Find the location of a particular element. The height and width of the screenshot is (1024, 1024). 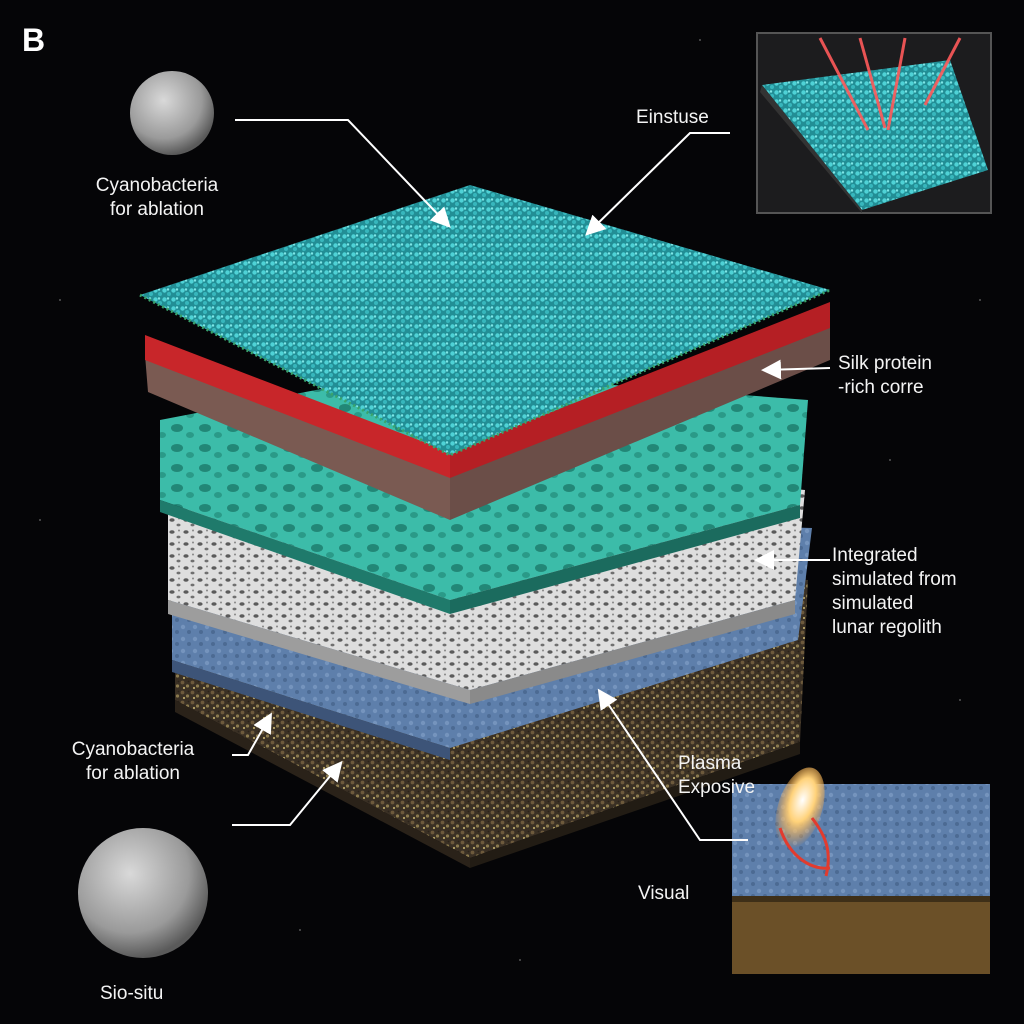

label-sio-situ: Sio-situ is located at coordinates (132, 993).